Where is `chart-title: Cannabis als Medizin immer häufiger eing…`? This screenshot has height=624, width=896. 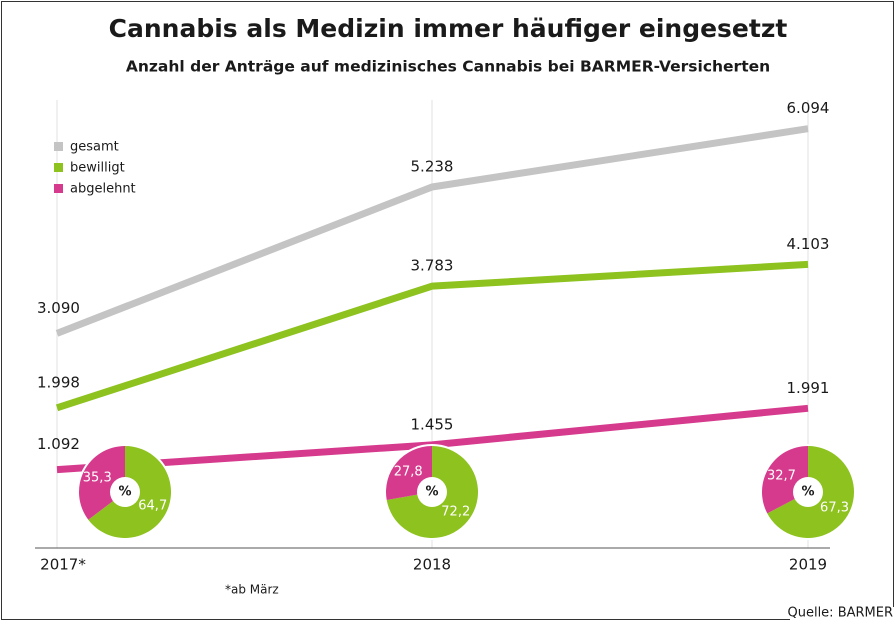 chart-title: Cannabis als Medizin immer häufiger eing… is located at coordinates (448, 28).